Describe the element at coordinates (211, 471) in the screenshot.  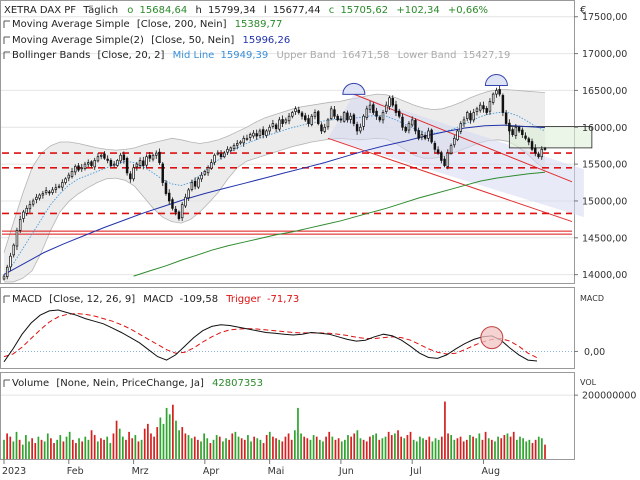
I see `x-tick-label: Apr` at that location.